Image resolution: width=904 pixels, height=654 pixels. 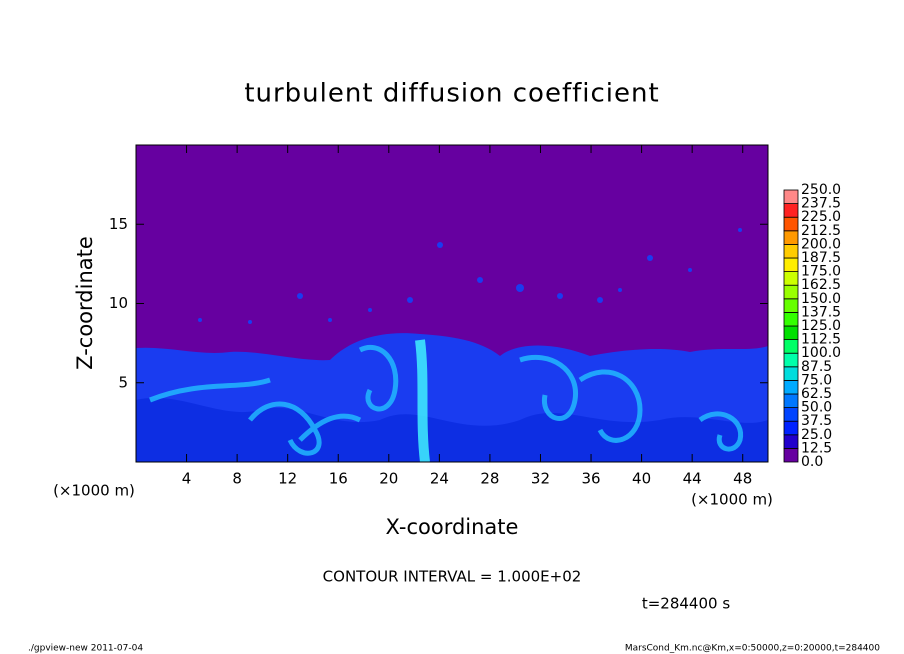 I want to click on x-tick-label: 40, so click(x=641, y=479).